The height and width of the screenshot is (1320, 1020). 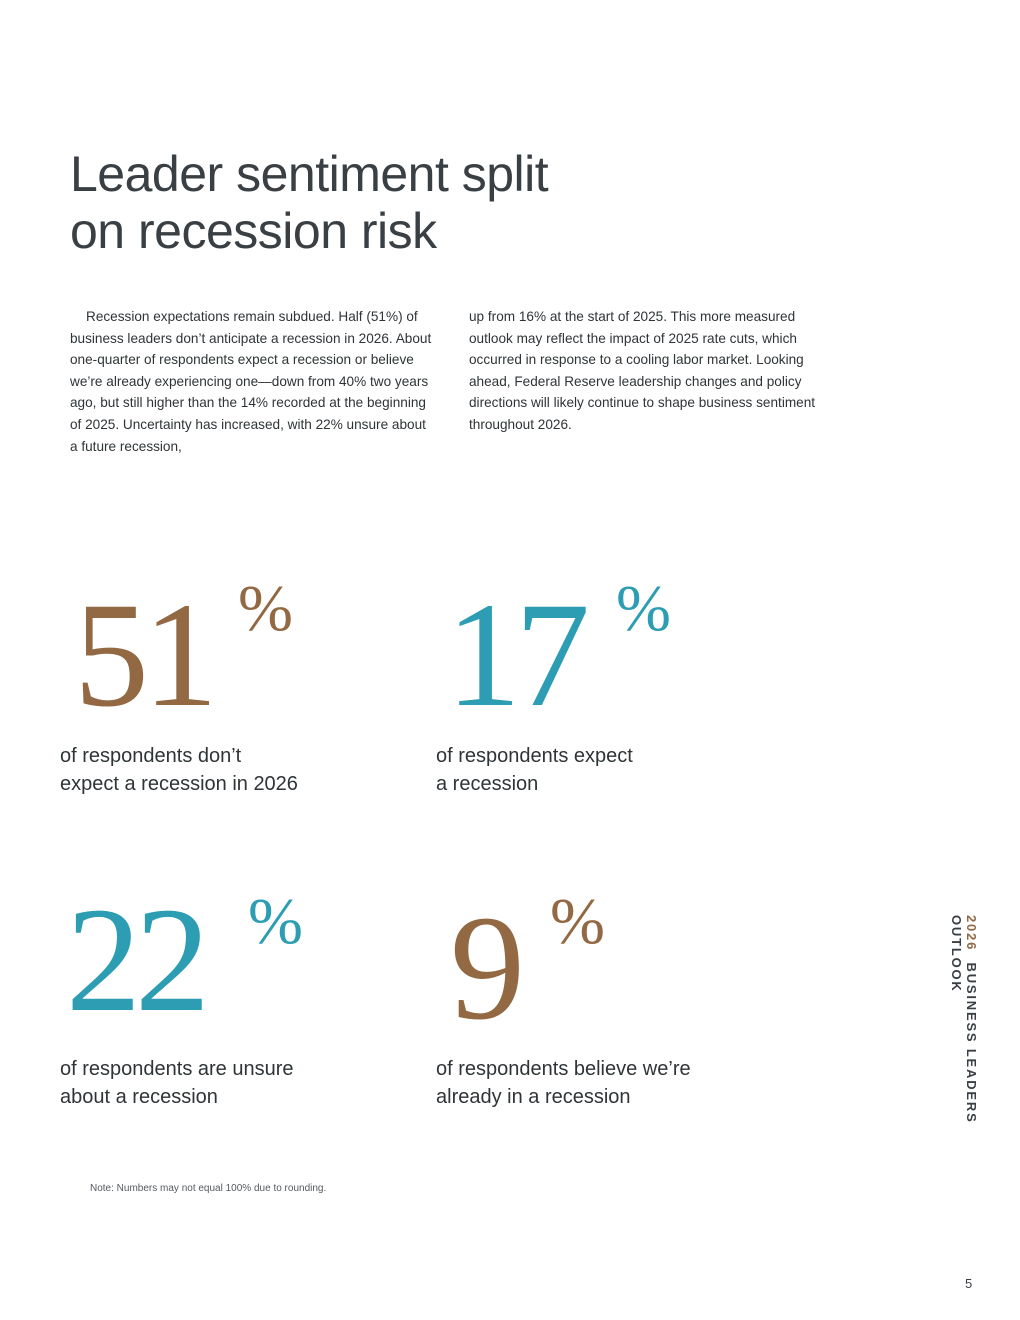 I want to click on stat-figure: 9 %, so click(x=606, y=970).